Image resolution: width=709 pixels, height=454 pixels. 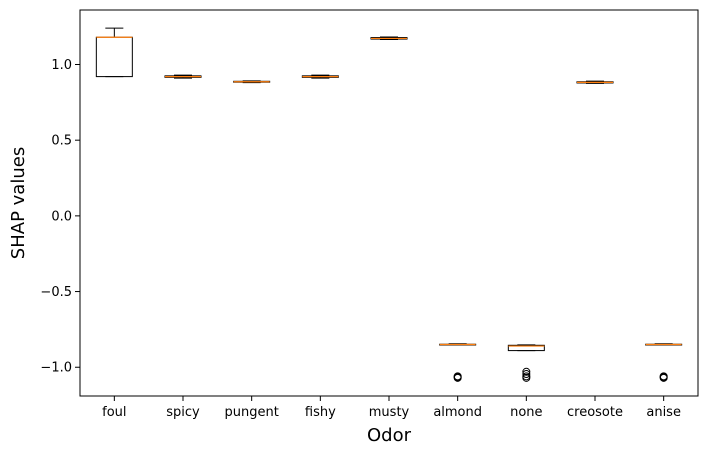 I want to click on box-none, so click(x=526, y=363).